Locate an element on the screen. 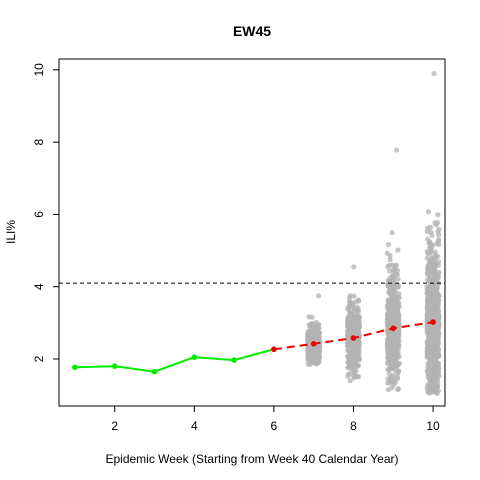 This screenshot has width=480, height=480. y-axis: 2 4 6 8 10 is located at coordinates (45, 212).